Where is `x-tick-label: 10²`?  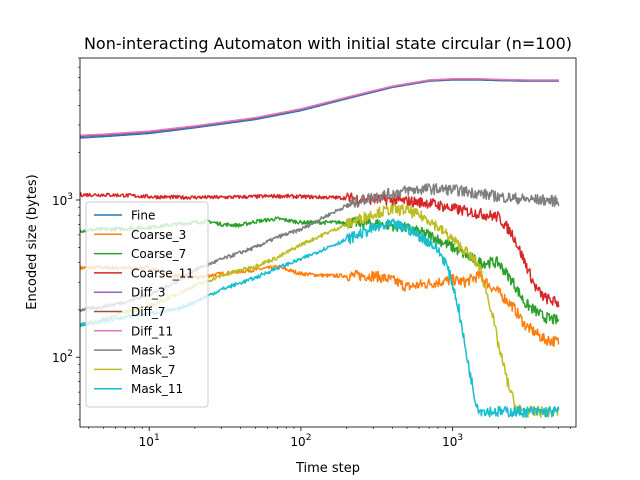
x-tick-label: 10² is located at coordinates (300, 441).